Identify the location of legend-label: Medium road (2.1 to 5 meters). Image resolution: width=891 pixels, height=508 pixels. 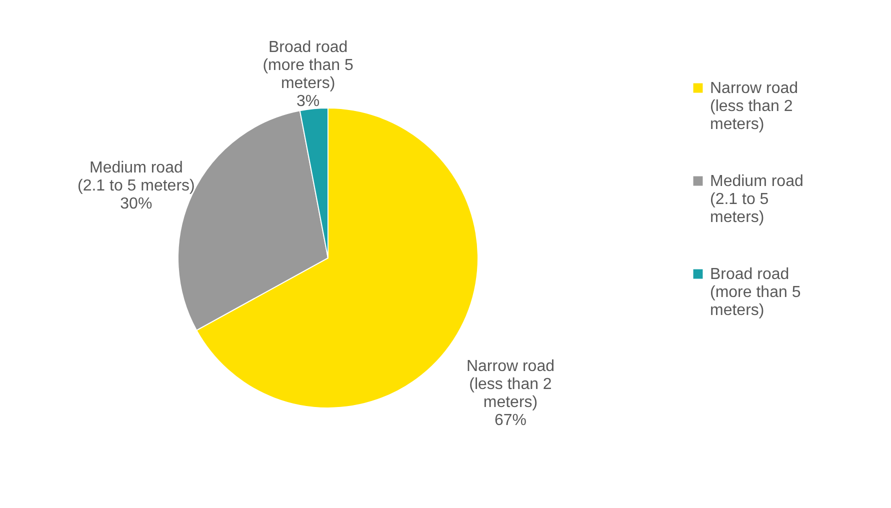
(757, 199).